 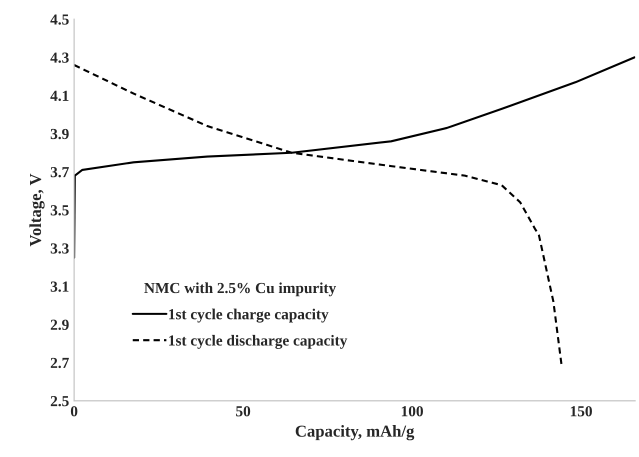 What do you see at coordinates (581, 411) in the screenshot?
I see `x-tick-label: 150` at bounding box center [581, 411].